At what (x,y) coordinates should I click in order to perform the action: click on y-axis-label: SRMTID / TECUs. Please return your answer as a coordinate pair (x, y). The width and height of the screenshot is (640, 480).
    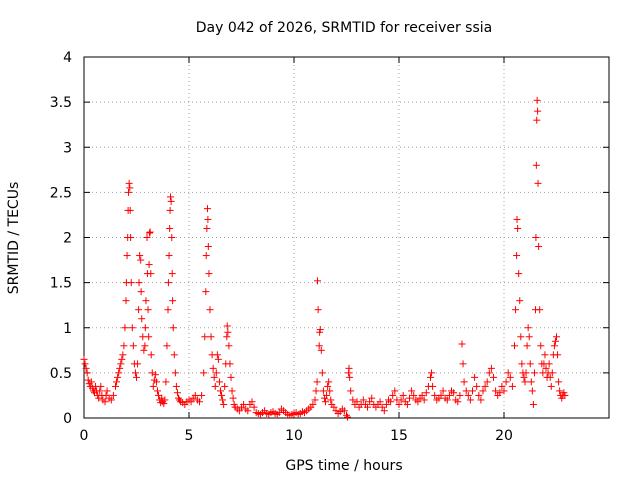
    Looking at the image, I should click on (14, 238).